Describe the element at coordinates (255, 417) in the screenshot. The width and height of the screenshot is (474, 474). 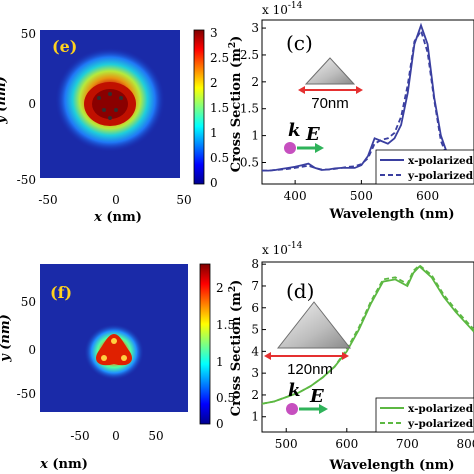
I see `ytick-label: 1` at that location.